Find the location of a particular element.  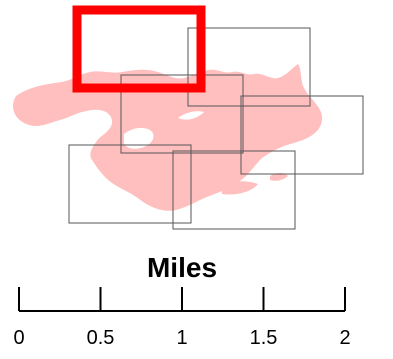

scale-bar-tick-label: 0 is located at coordinates (18, 338).